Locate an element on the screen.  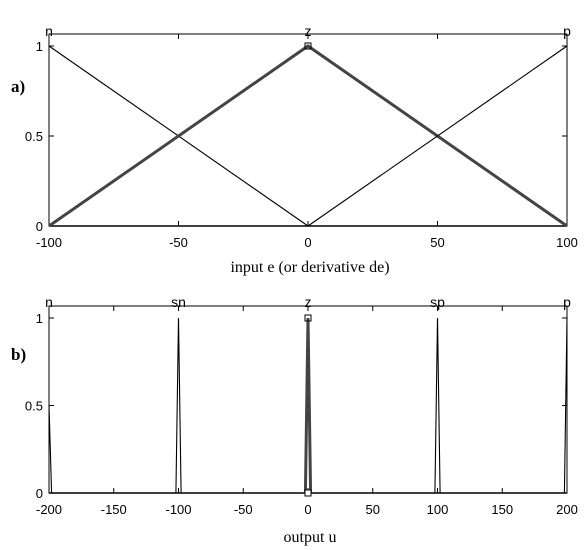
series-label-sn: sn is located at coordinates (178, 302).